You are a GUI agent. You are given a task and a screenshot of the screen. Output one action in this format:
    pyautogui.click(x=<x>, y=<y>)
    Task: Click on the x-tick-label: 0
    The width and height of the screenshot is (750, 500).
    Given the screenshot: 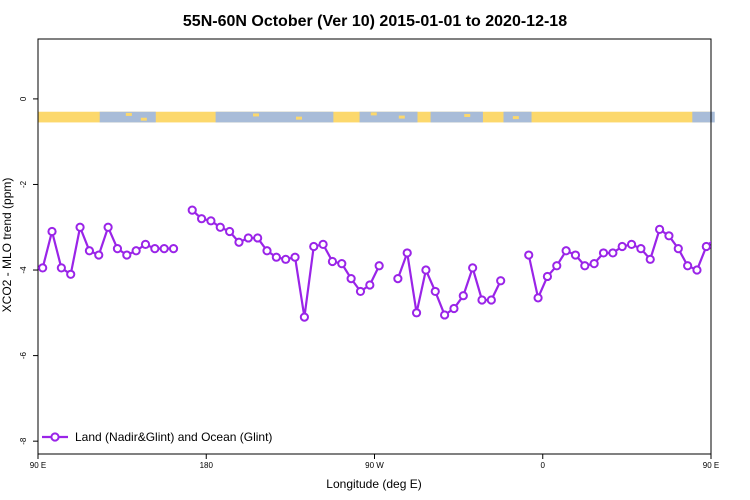 What is the action you would take?
    pyautogui.click(x=543, y=465)
    